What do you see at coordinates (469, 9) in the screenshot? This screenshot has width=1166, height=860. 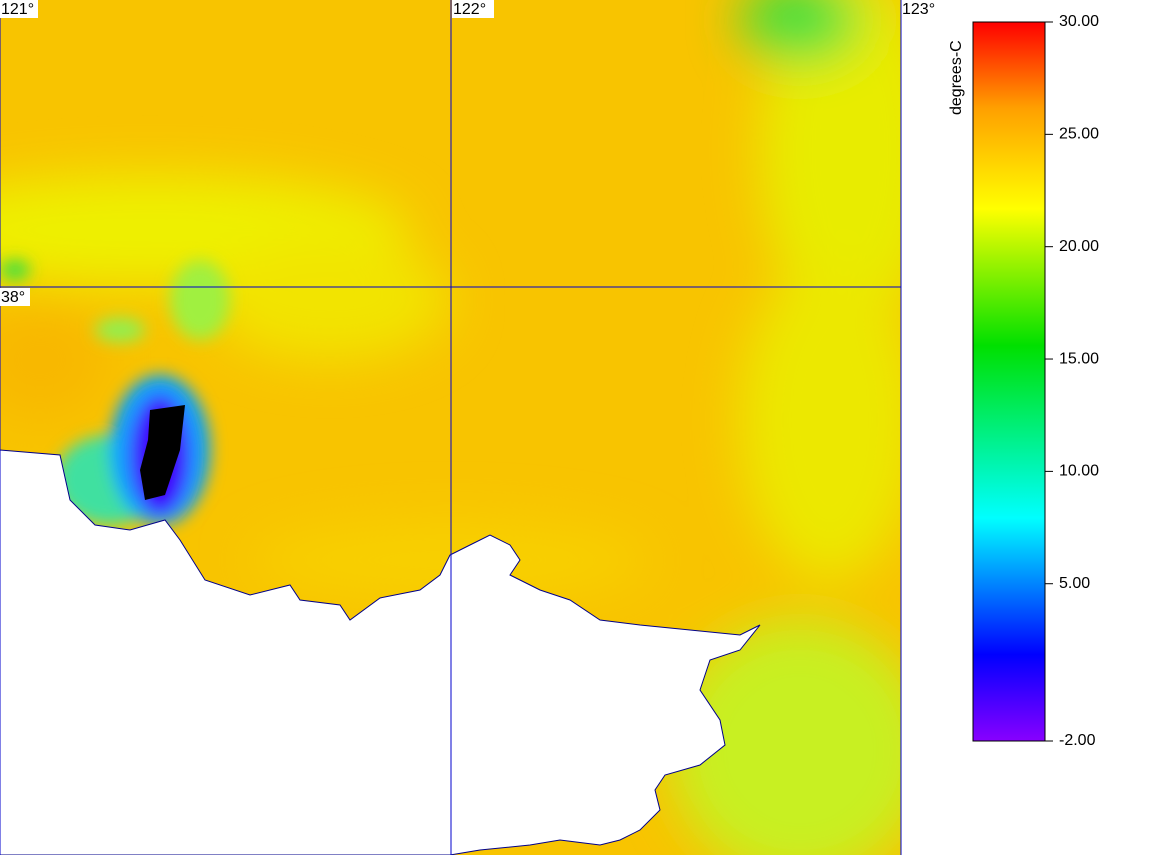 I see `lon-label: 122°` at bounding box center [469, 9].